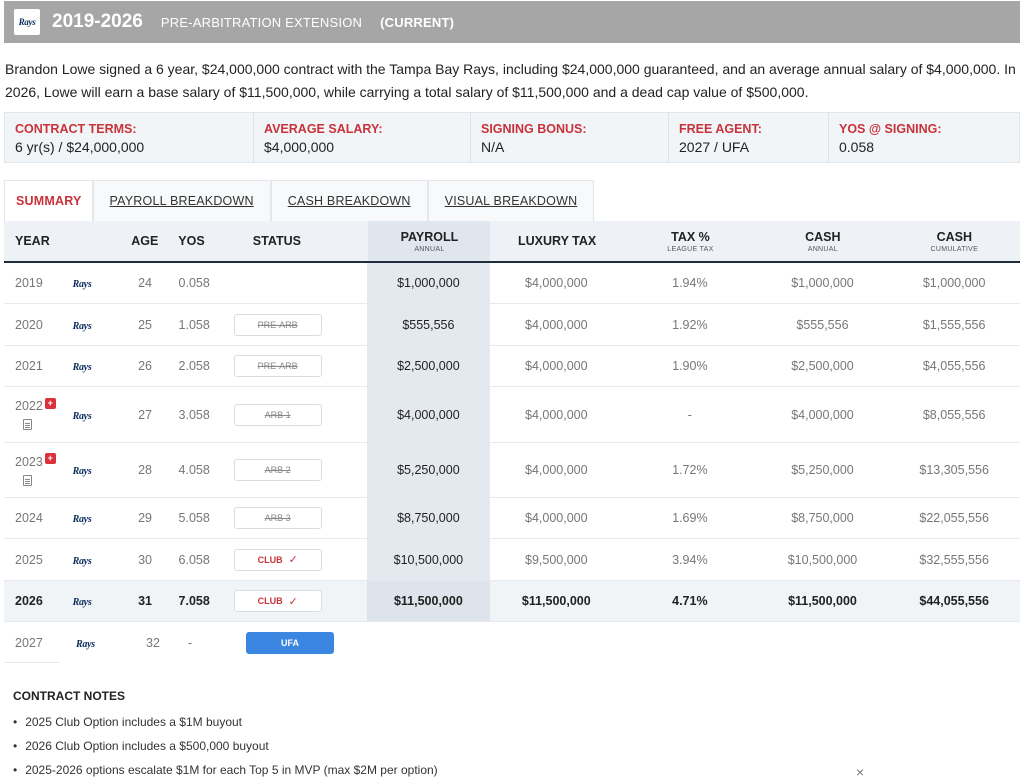 This screenshot has height=783, width=1024. What do you see at coordinates (277, 518) in the screenshot?
I see `status-badge: ARB 3` at bounding box center [277, 518].